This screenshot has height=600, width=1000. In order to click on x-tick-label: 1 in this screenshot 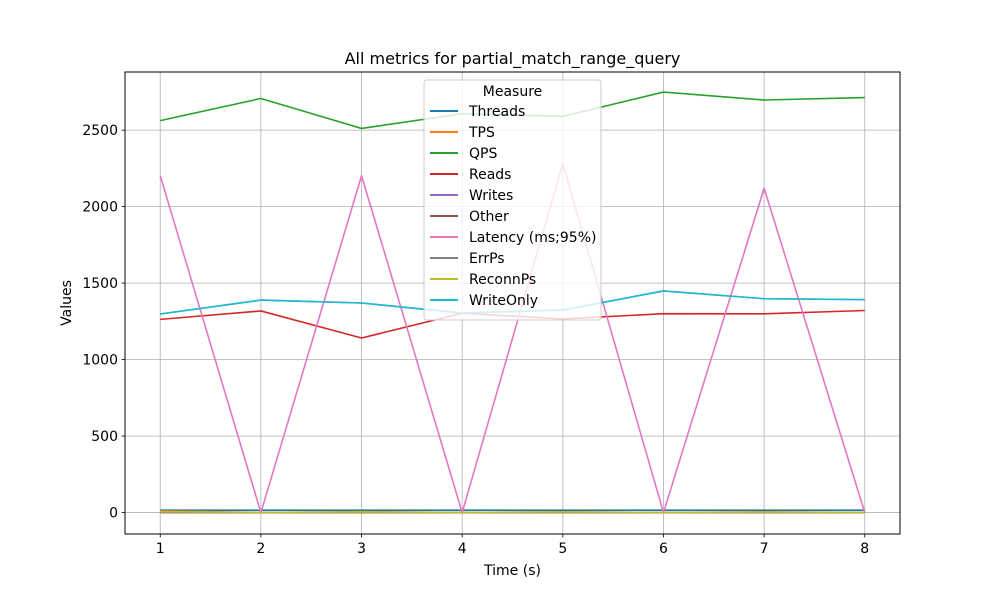, I will do `click(160, 549)`.